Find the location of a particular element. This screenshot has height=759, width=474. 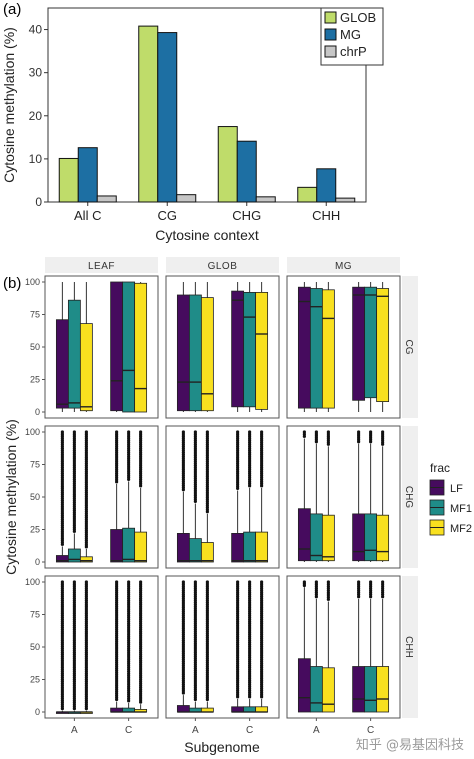

x-tick-label: CHG is located at coordinates (246, 215).